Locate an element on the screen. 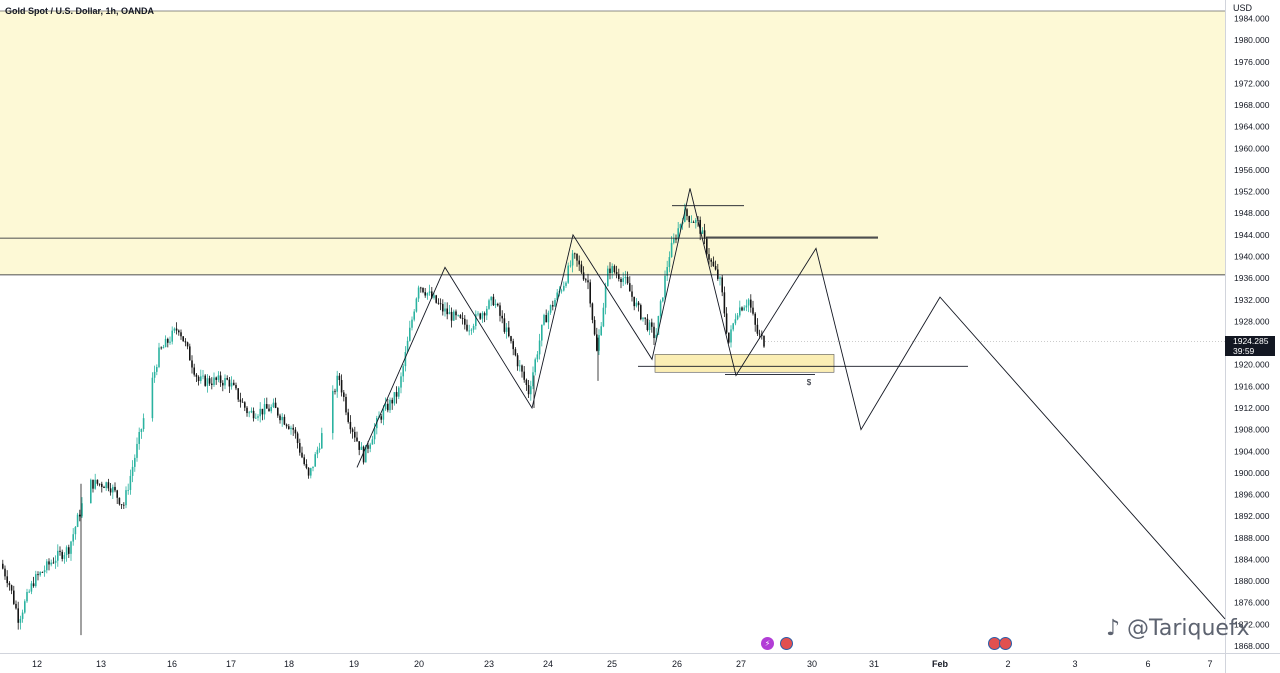  price-axis-label: 1872.000 is located at coordinates (1252, 624).